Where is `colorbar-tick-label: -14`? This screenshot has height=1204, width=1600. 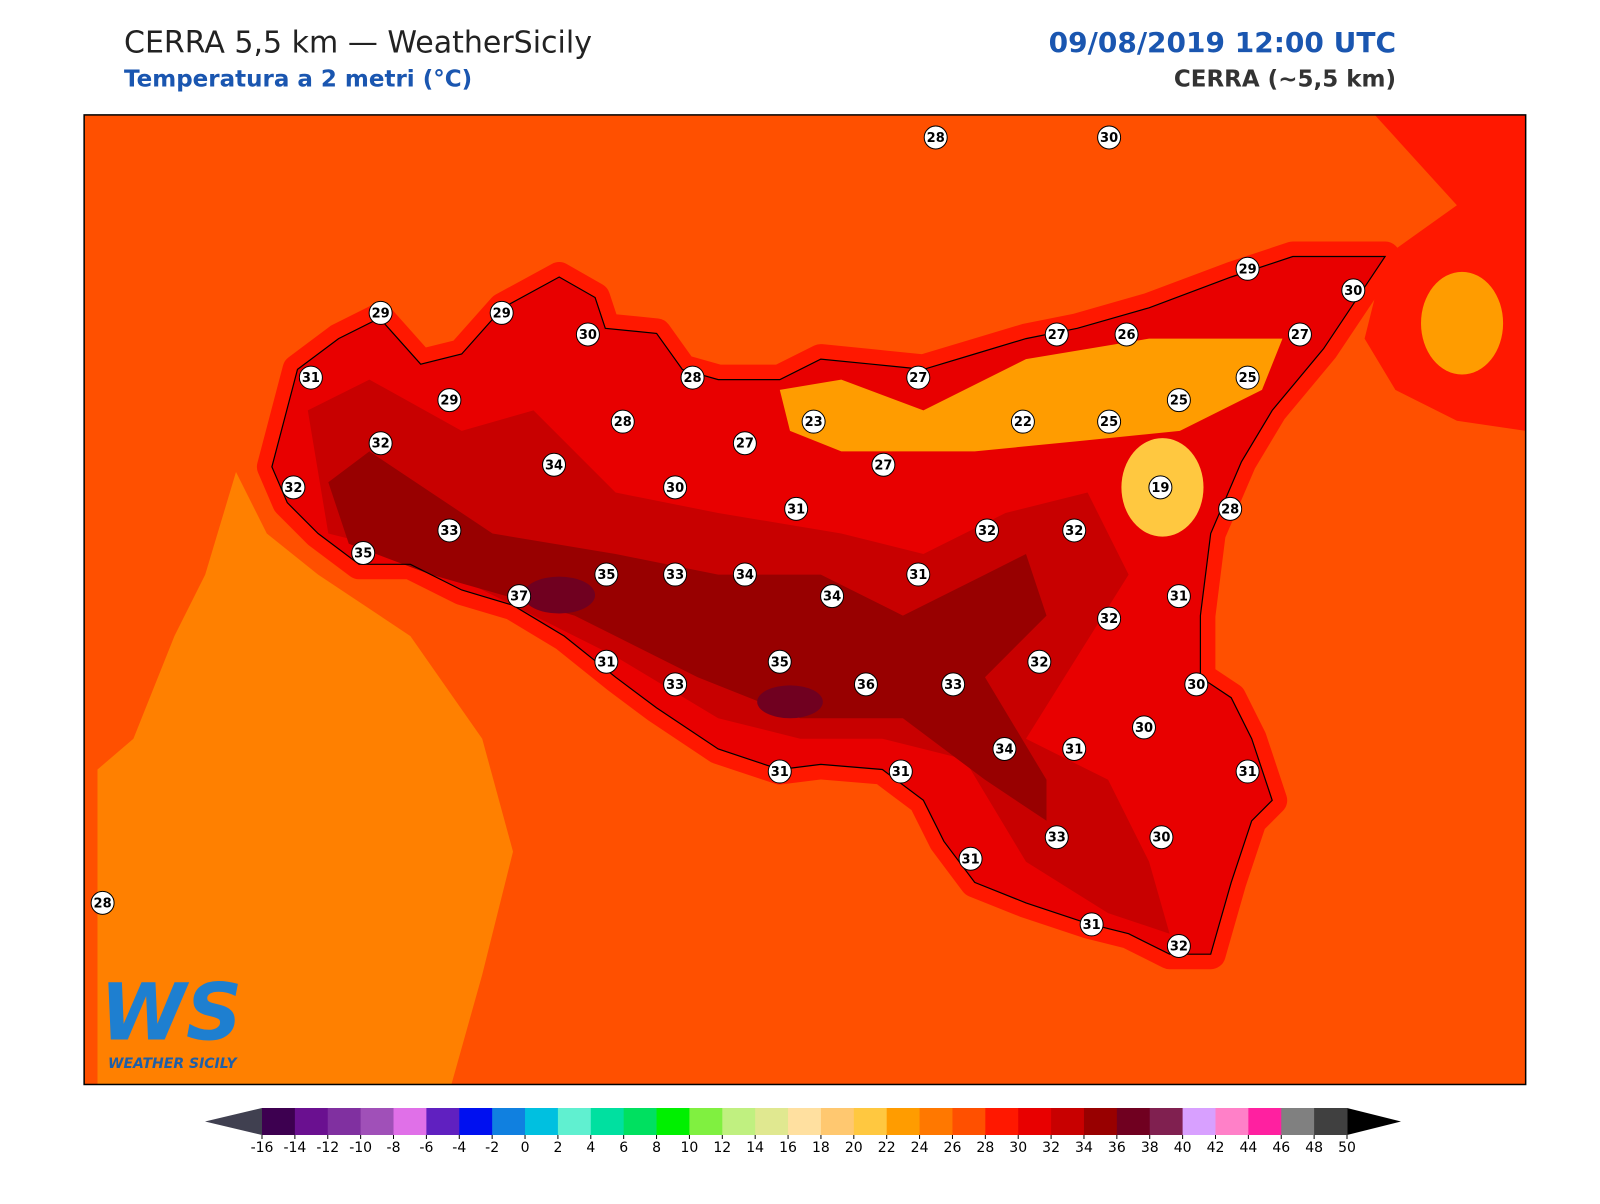 colorbar-tick-label: -14 is located at coordinates (294, 1148).